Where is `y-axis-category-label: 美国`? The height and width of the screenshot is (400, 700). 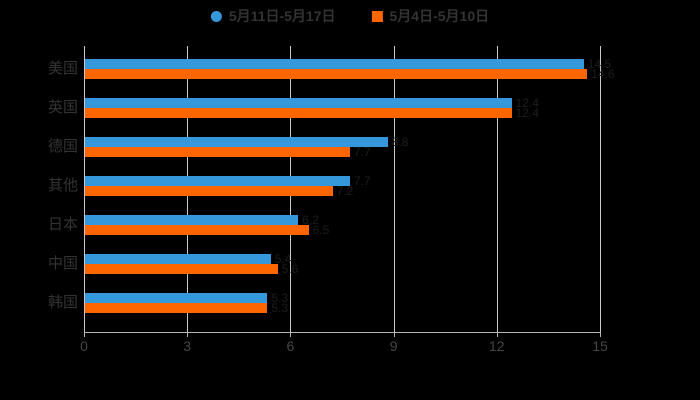 y-axis-category-label: 美国 is located at coordinates (62, 68).